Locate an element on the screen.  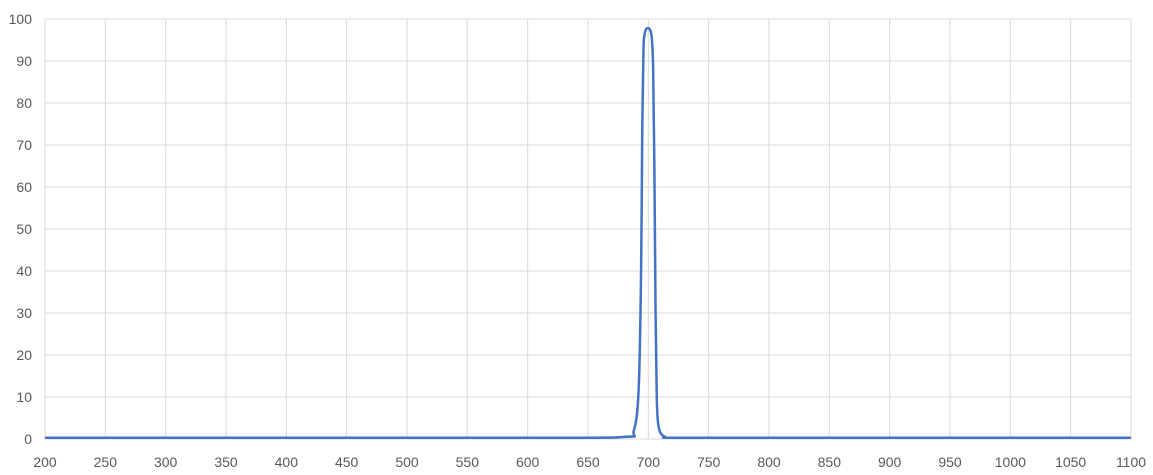
x-tick-label: 300 is located at coordinates (166, 462).